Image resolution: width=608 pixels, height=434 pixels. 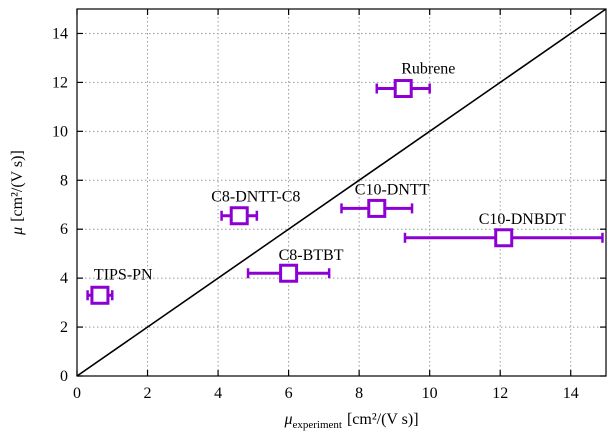 I want to click on y-tick-label: 14, so click(x=60, y=33).